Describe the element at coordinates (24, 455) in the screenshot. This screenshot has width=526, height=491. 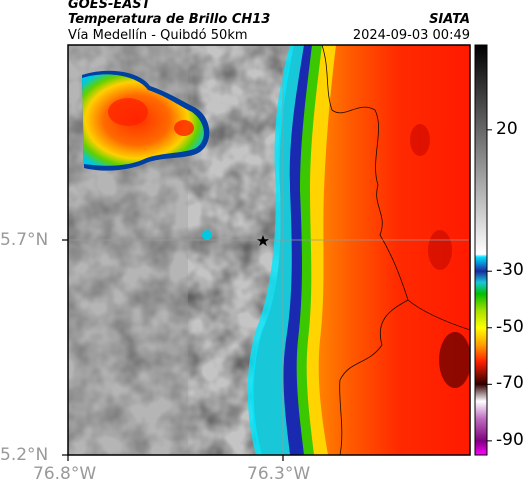
I see `lat-label-lower: 5.2°N` at that location.